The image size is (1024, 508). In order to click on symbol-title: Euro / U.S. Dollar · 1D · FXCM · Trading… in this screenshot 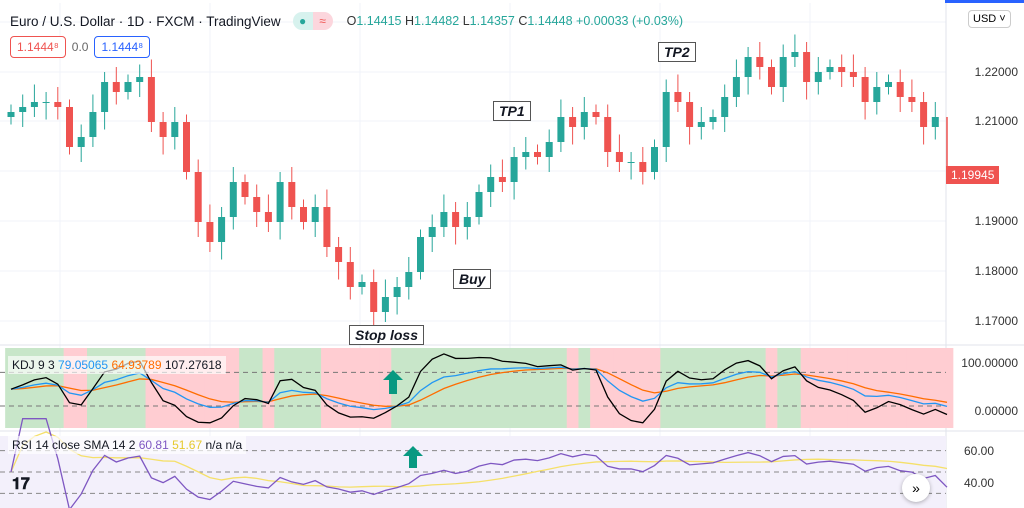, I will do `click(145, 21)`.